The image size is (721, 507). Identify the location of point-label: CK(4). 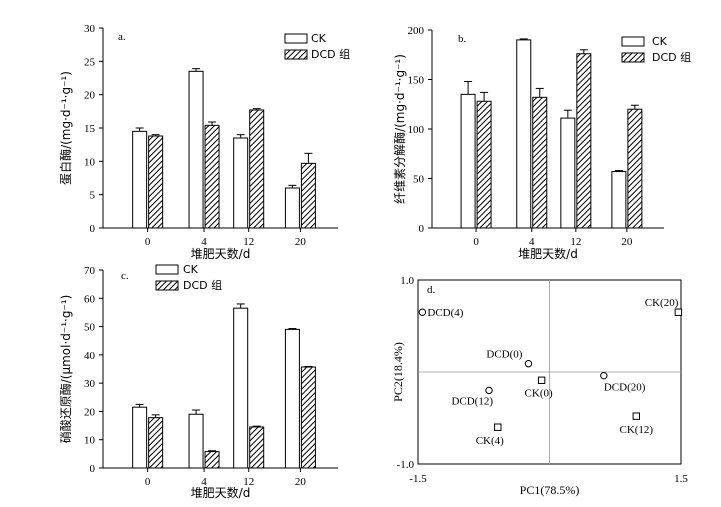
(490, 441).